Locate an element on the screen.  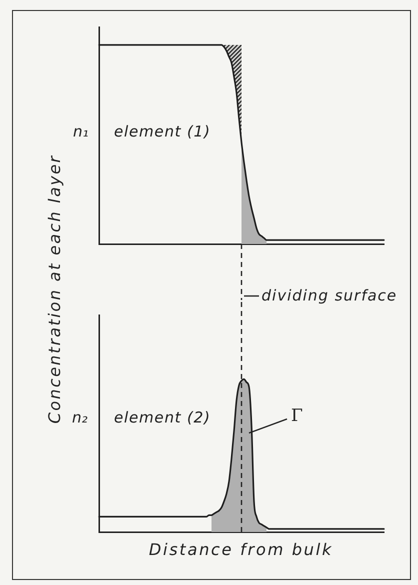
text: n₂ is located at coordinates (80, 417).